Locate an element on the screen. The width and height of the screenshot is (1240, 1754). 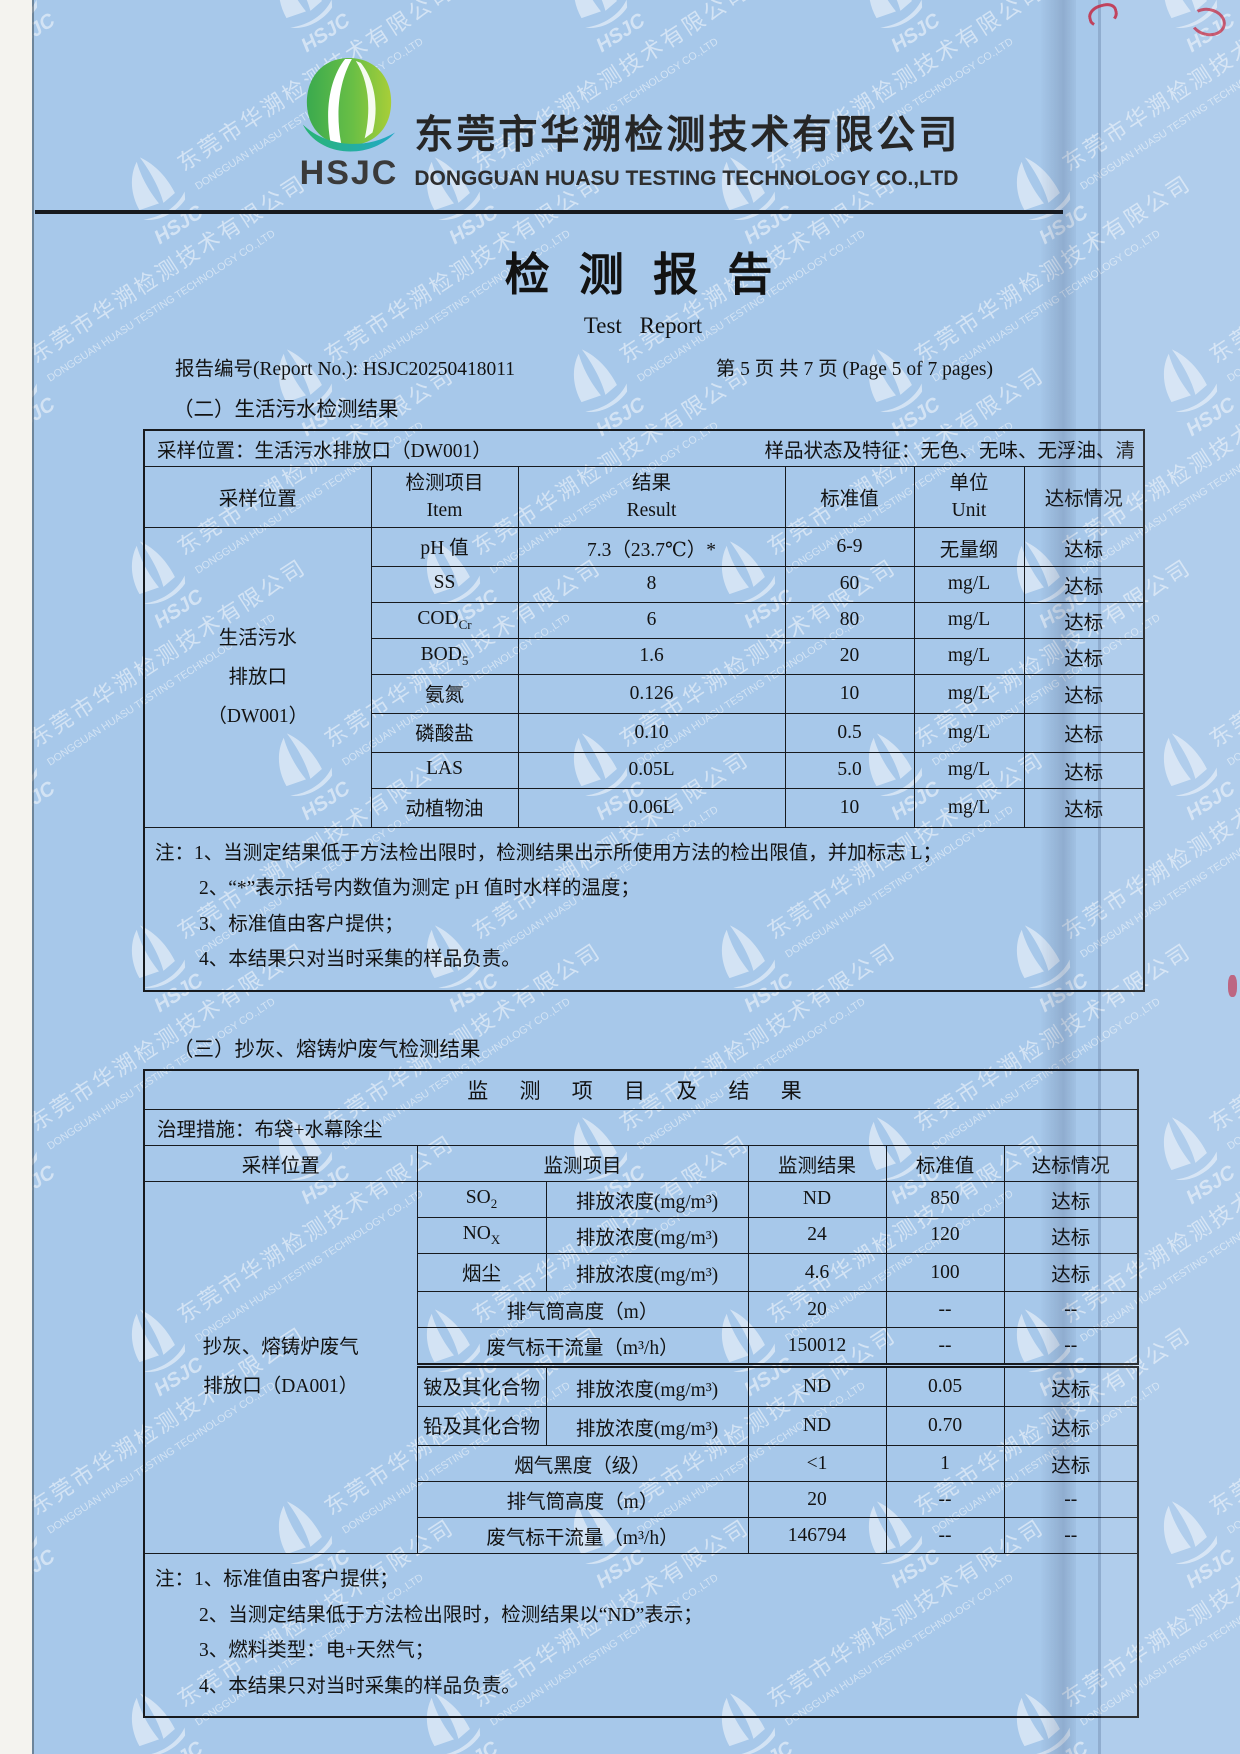
standard-cell: 20 is located at coordinates (849, 656).